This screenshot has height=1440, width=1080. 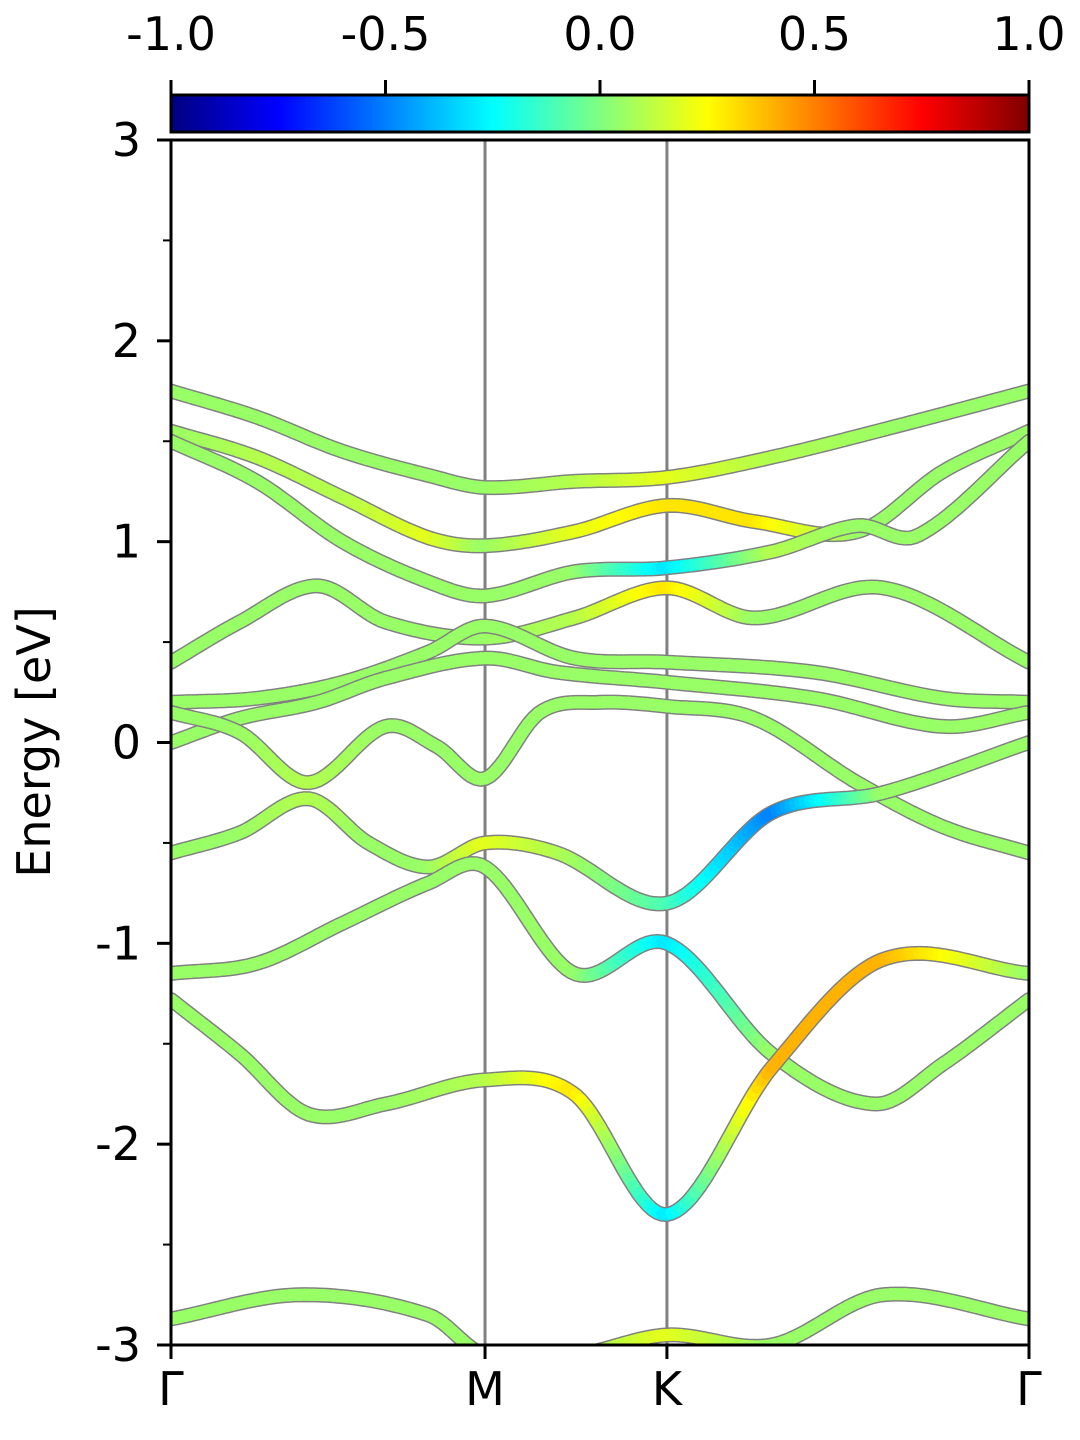 What do you see at coordinates (118, 1345) in the screenshot?
I see `y-tick-label: -3` at bounding box center [118, 1345].